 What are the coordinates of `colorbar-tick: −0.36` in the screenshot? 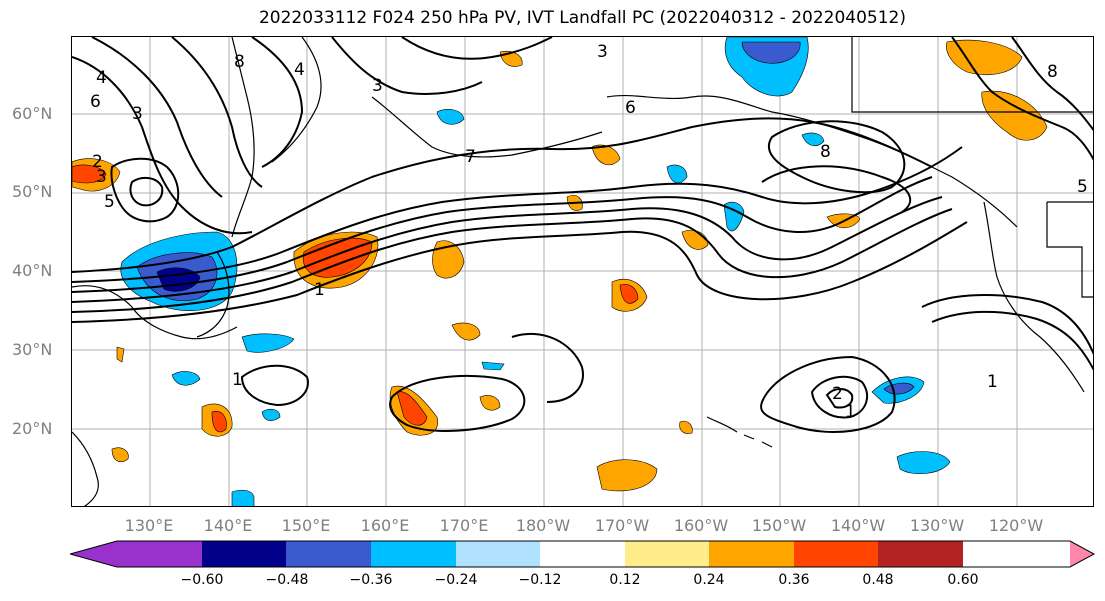 It's located at (371, 580).